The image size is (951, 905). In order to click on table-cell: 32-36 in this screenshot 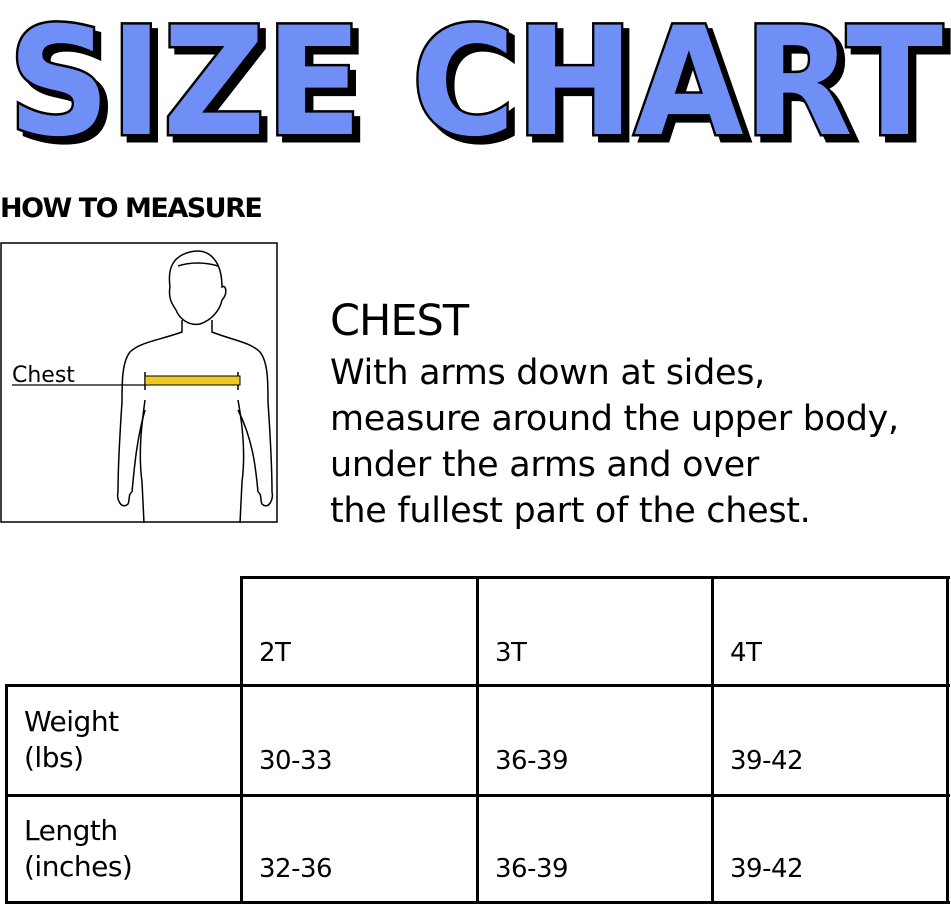, I will do `click(296, 869)`.